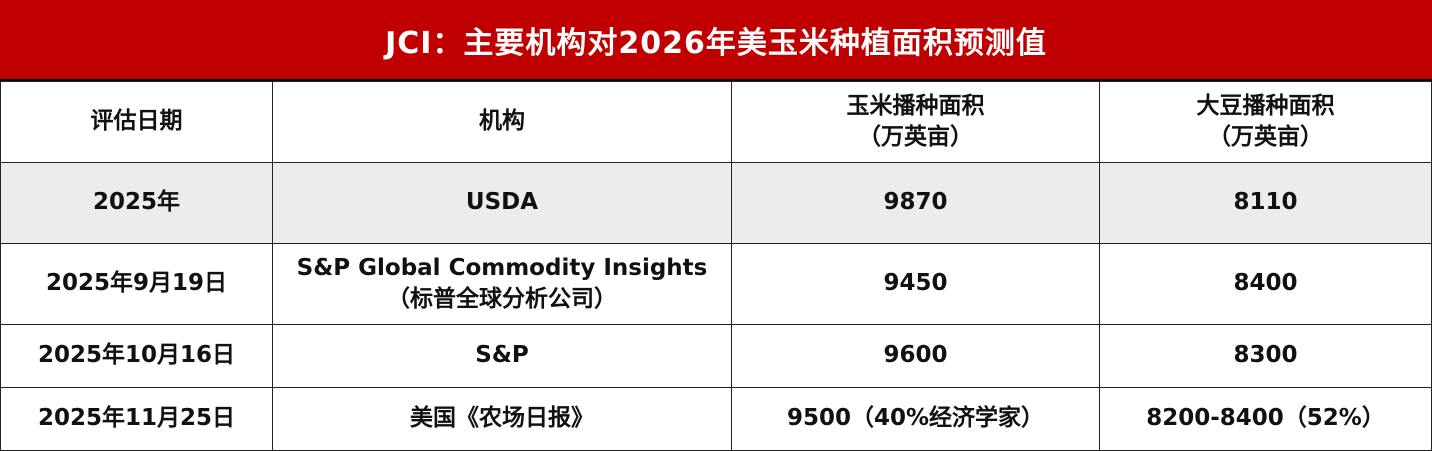 The height and width of the screenshot is (451, 1432). I want to click on cell-date: 2025年11月25日, so click(136, 419).